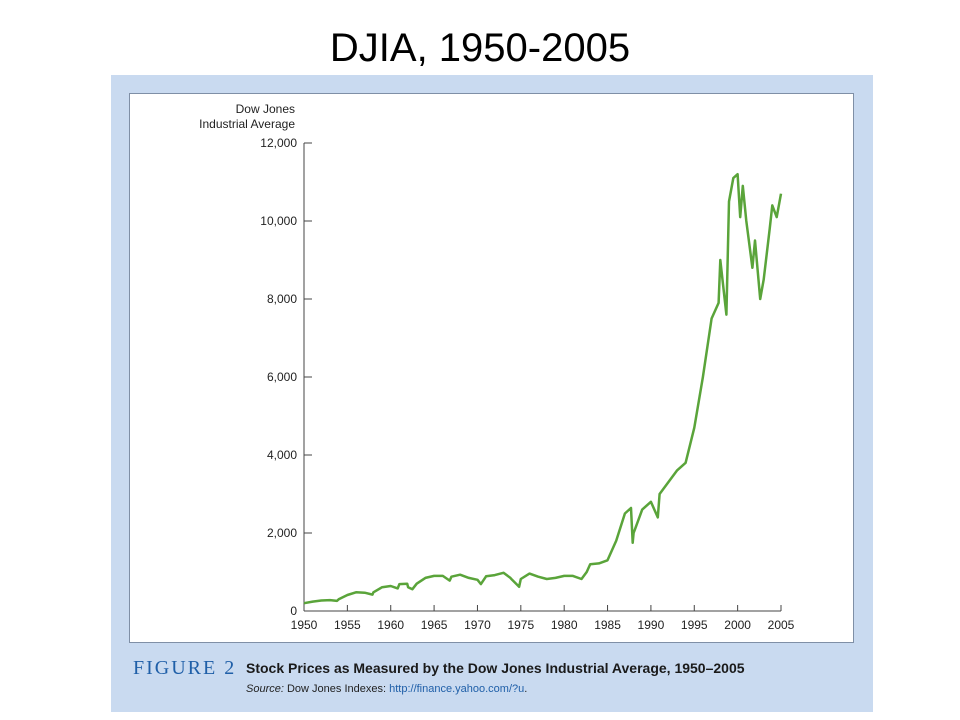 This screenshot has height=720, width=960. Describe the element at coordinates (651, 625) in the screenshot. I see `x-tick-label: 1990` at that location.